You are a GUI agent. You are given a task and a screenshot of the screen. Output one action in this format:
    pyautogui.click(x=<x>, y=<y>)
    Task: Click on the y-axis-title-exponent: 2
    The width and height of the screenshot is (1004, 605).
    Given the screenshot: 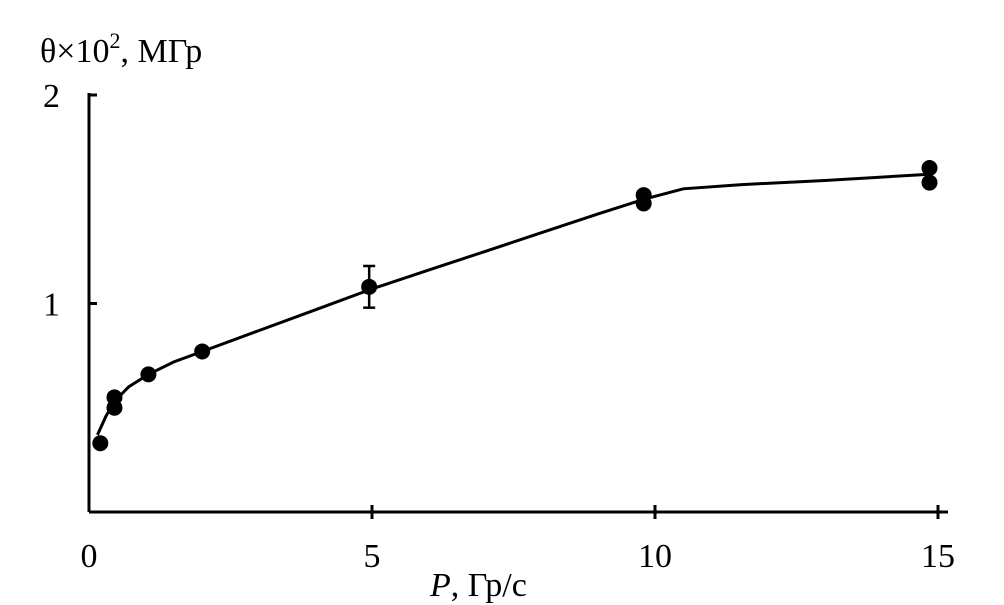 What is the action you would take?
    pyautogui.click(x=114, y=40)
    